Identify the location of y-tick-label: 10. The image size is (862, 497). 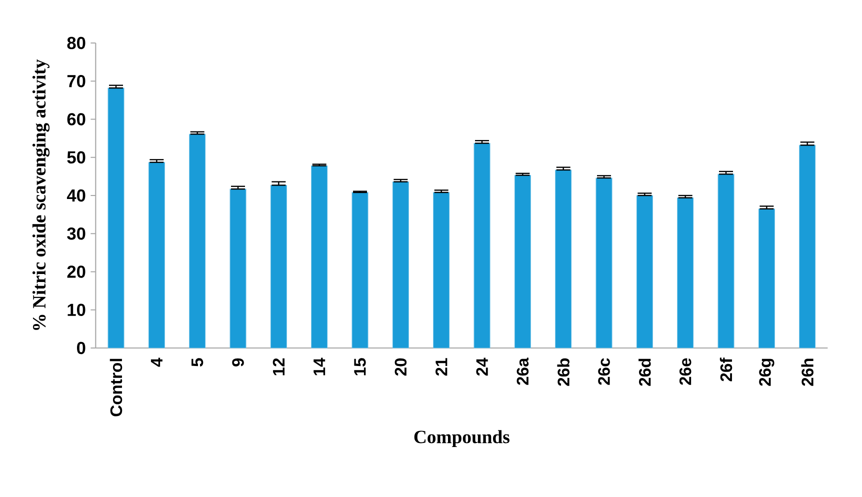
(77, 310).